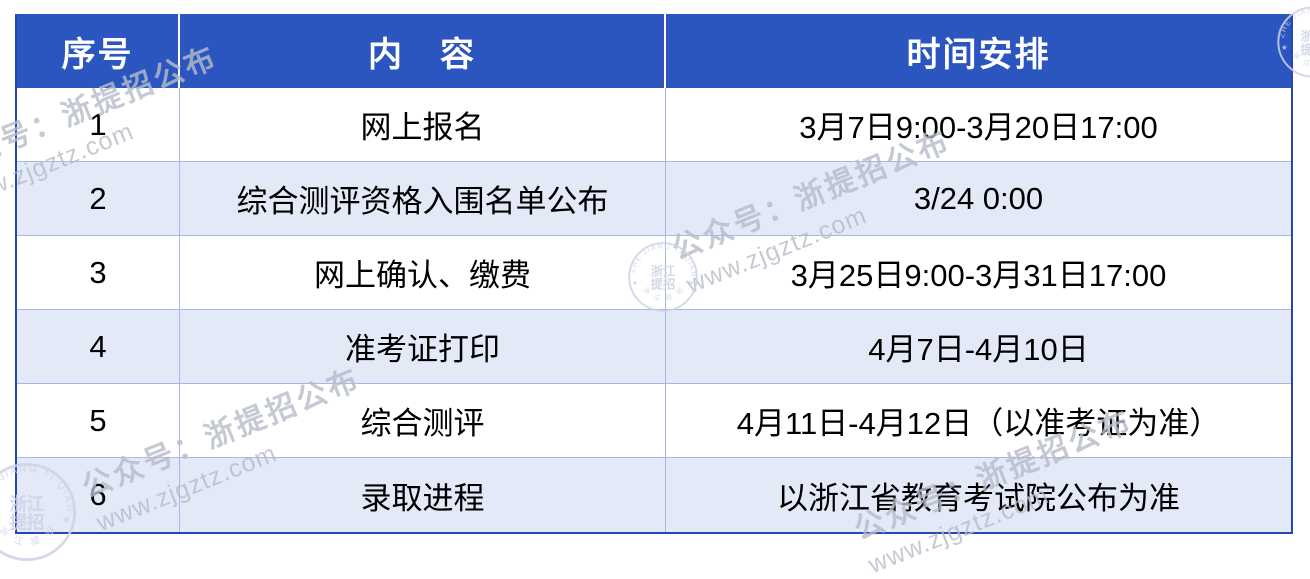 This screenshot has height=579, width=1310. Describe the element at coordinates (1300, 59) in the screenshot. I see `svg-text: 浙 江 提 招` at that location.